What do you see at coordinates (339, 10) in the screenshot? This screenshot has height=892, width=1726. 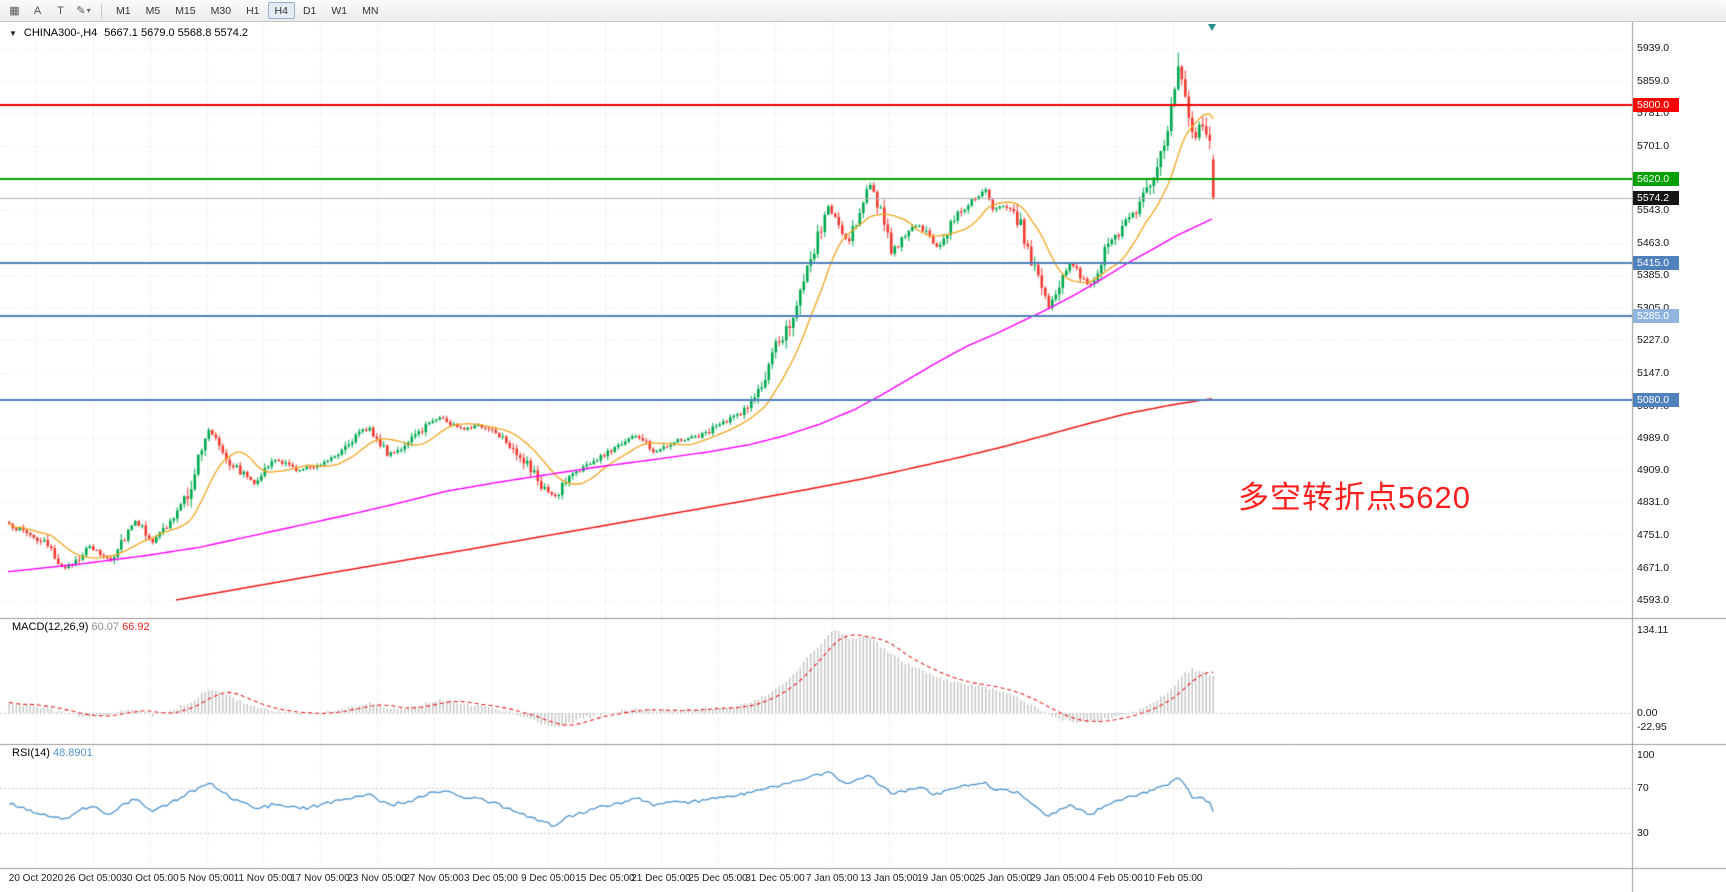 I see `timeframe-button-w1: W1` at bounding box center [339, 10].